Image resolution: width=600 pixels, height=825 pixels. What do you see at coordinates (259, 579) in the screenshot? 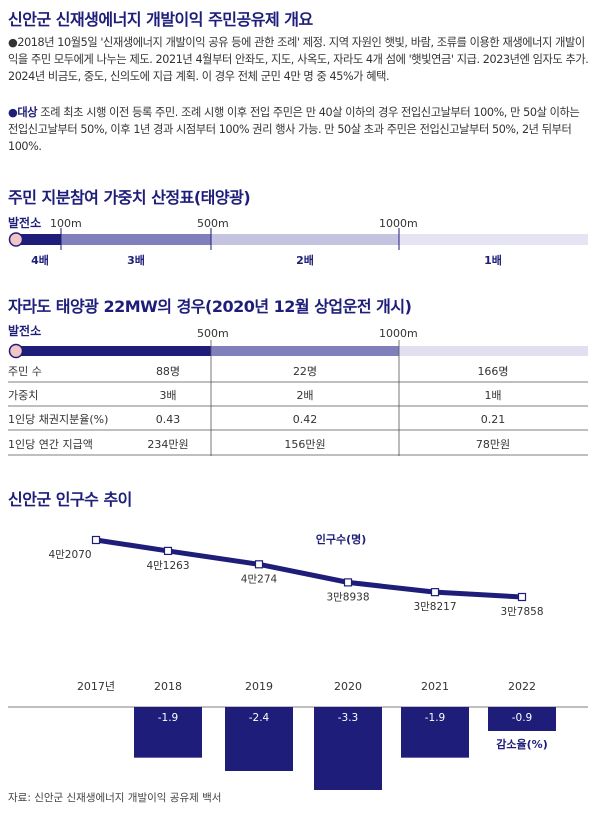
I see `population-value-2019: 4만274` at bounding box center [259, 579].